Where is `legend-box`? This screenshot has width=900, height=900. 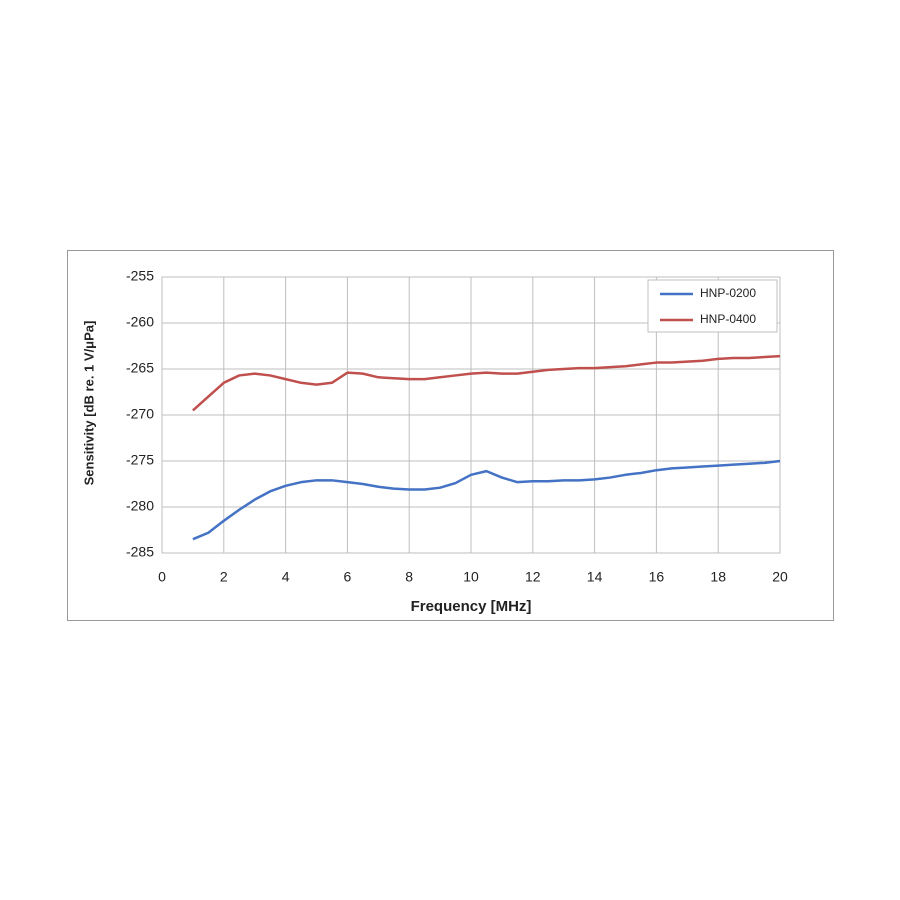 legend-box is located at coordinates (712, 306).